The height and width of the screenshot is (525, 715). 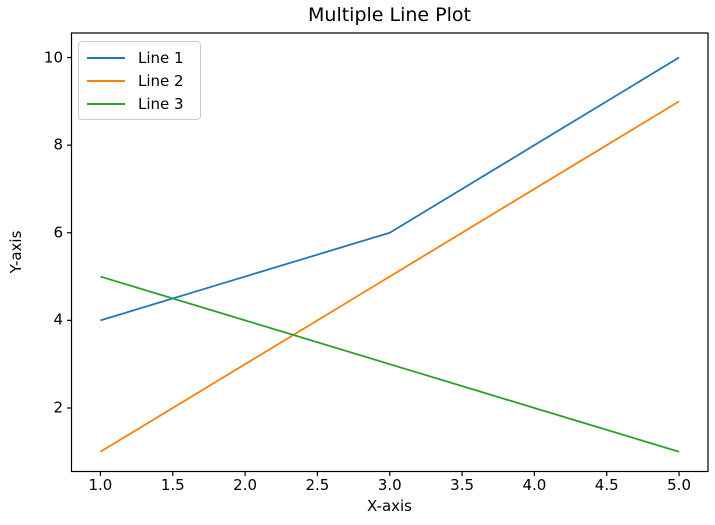 I want to click on legend: Line 1 Line 2 Line 3, so click(x=139, y=80).